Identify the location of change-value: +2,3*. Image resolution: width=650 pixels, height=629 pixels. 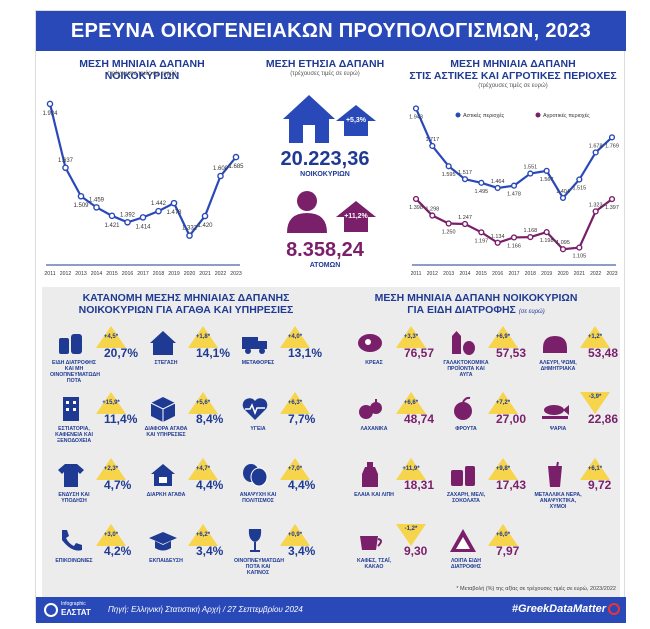
(111, 469).